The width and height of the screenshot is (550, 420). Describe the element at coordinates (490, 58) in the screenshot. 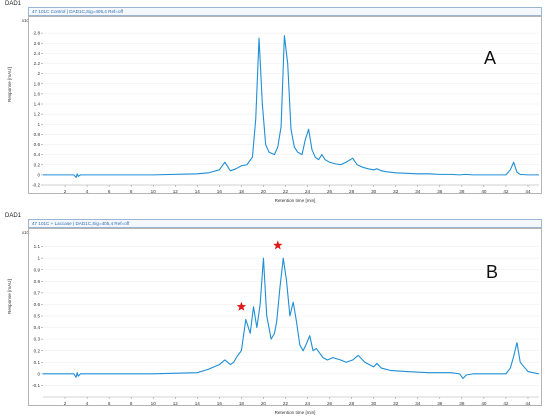

I see `panel-label: A` at that location.